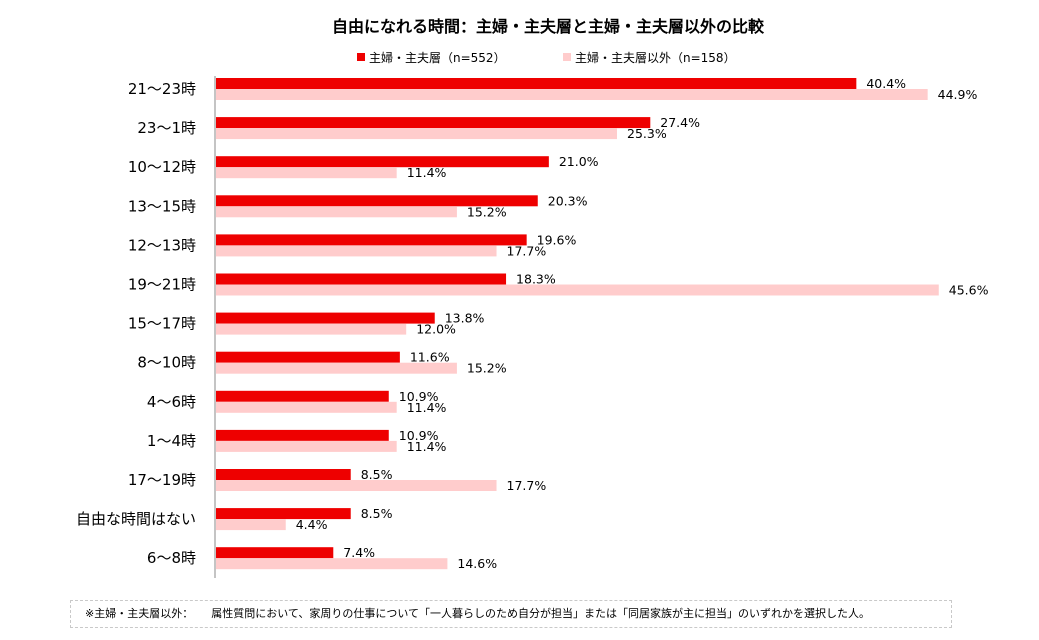  What do you see at coordinates (477, 563) in the screenshot?
I see `data-label-series-2: 14.6%` at bounding box center [477, 563].